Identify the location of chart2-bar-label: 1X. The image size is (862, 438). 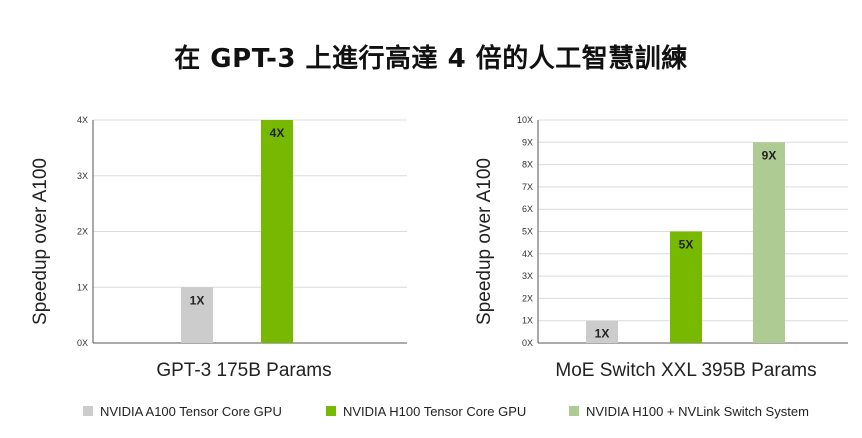
(602, 334).